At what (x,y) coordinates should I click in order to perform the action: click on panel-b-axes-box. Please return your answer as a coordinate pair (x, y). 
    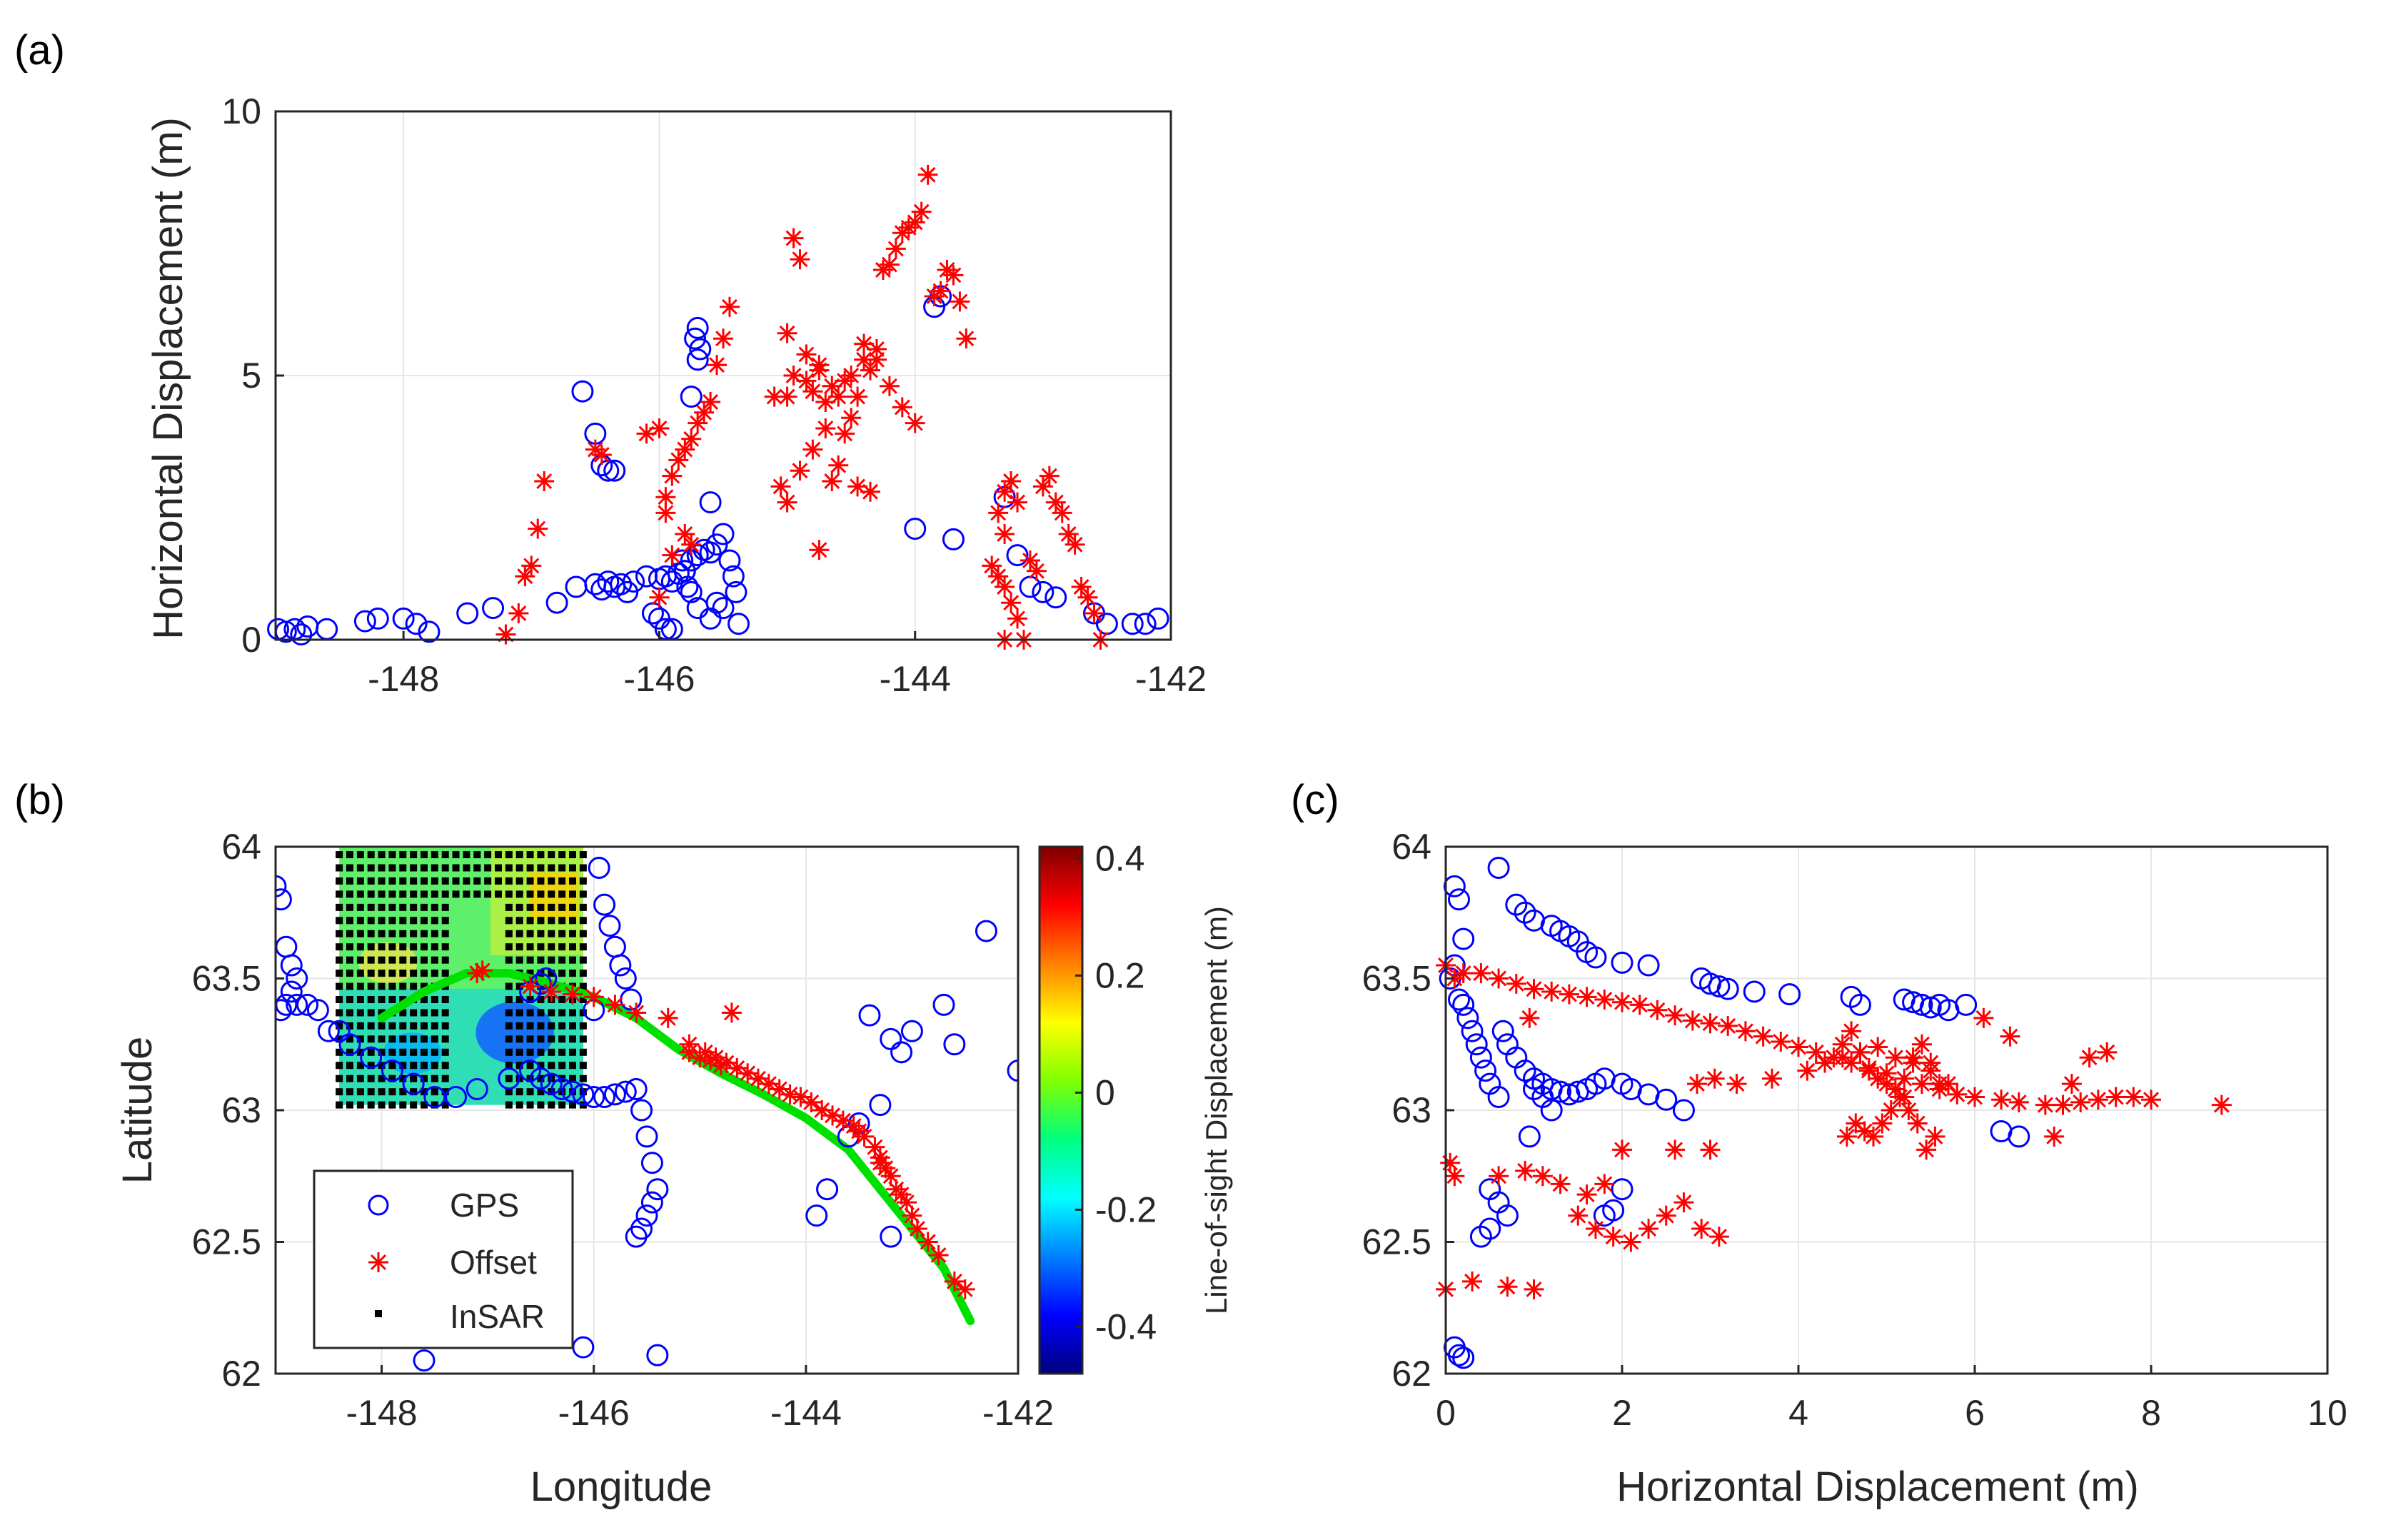
    Looking at the image, I should click on (647, 1110).